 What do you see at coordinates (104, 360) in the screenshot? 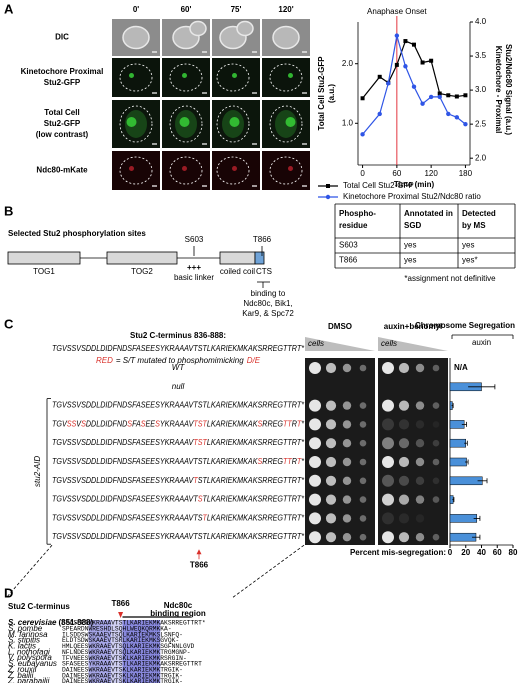
I see `key-part: RED` at bounding box center [104, 360].